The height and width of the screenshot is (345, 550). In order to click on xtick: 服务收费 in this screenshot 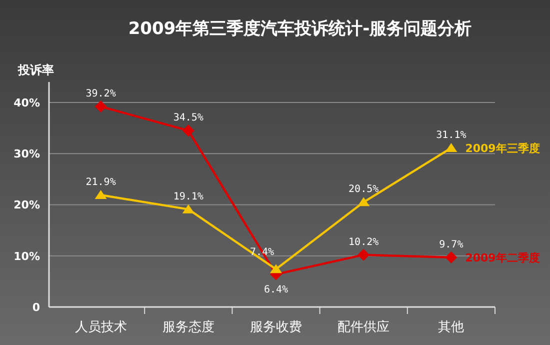, I will do `click(276, 327)`.